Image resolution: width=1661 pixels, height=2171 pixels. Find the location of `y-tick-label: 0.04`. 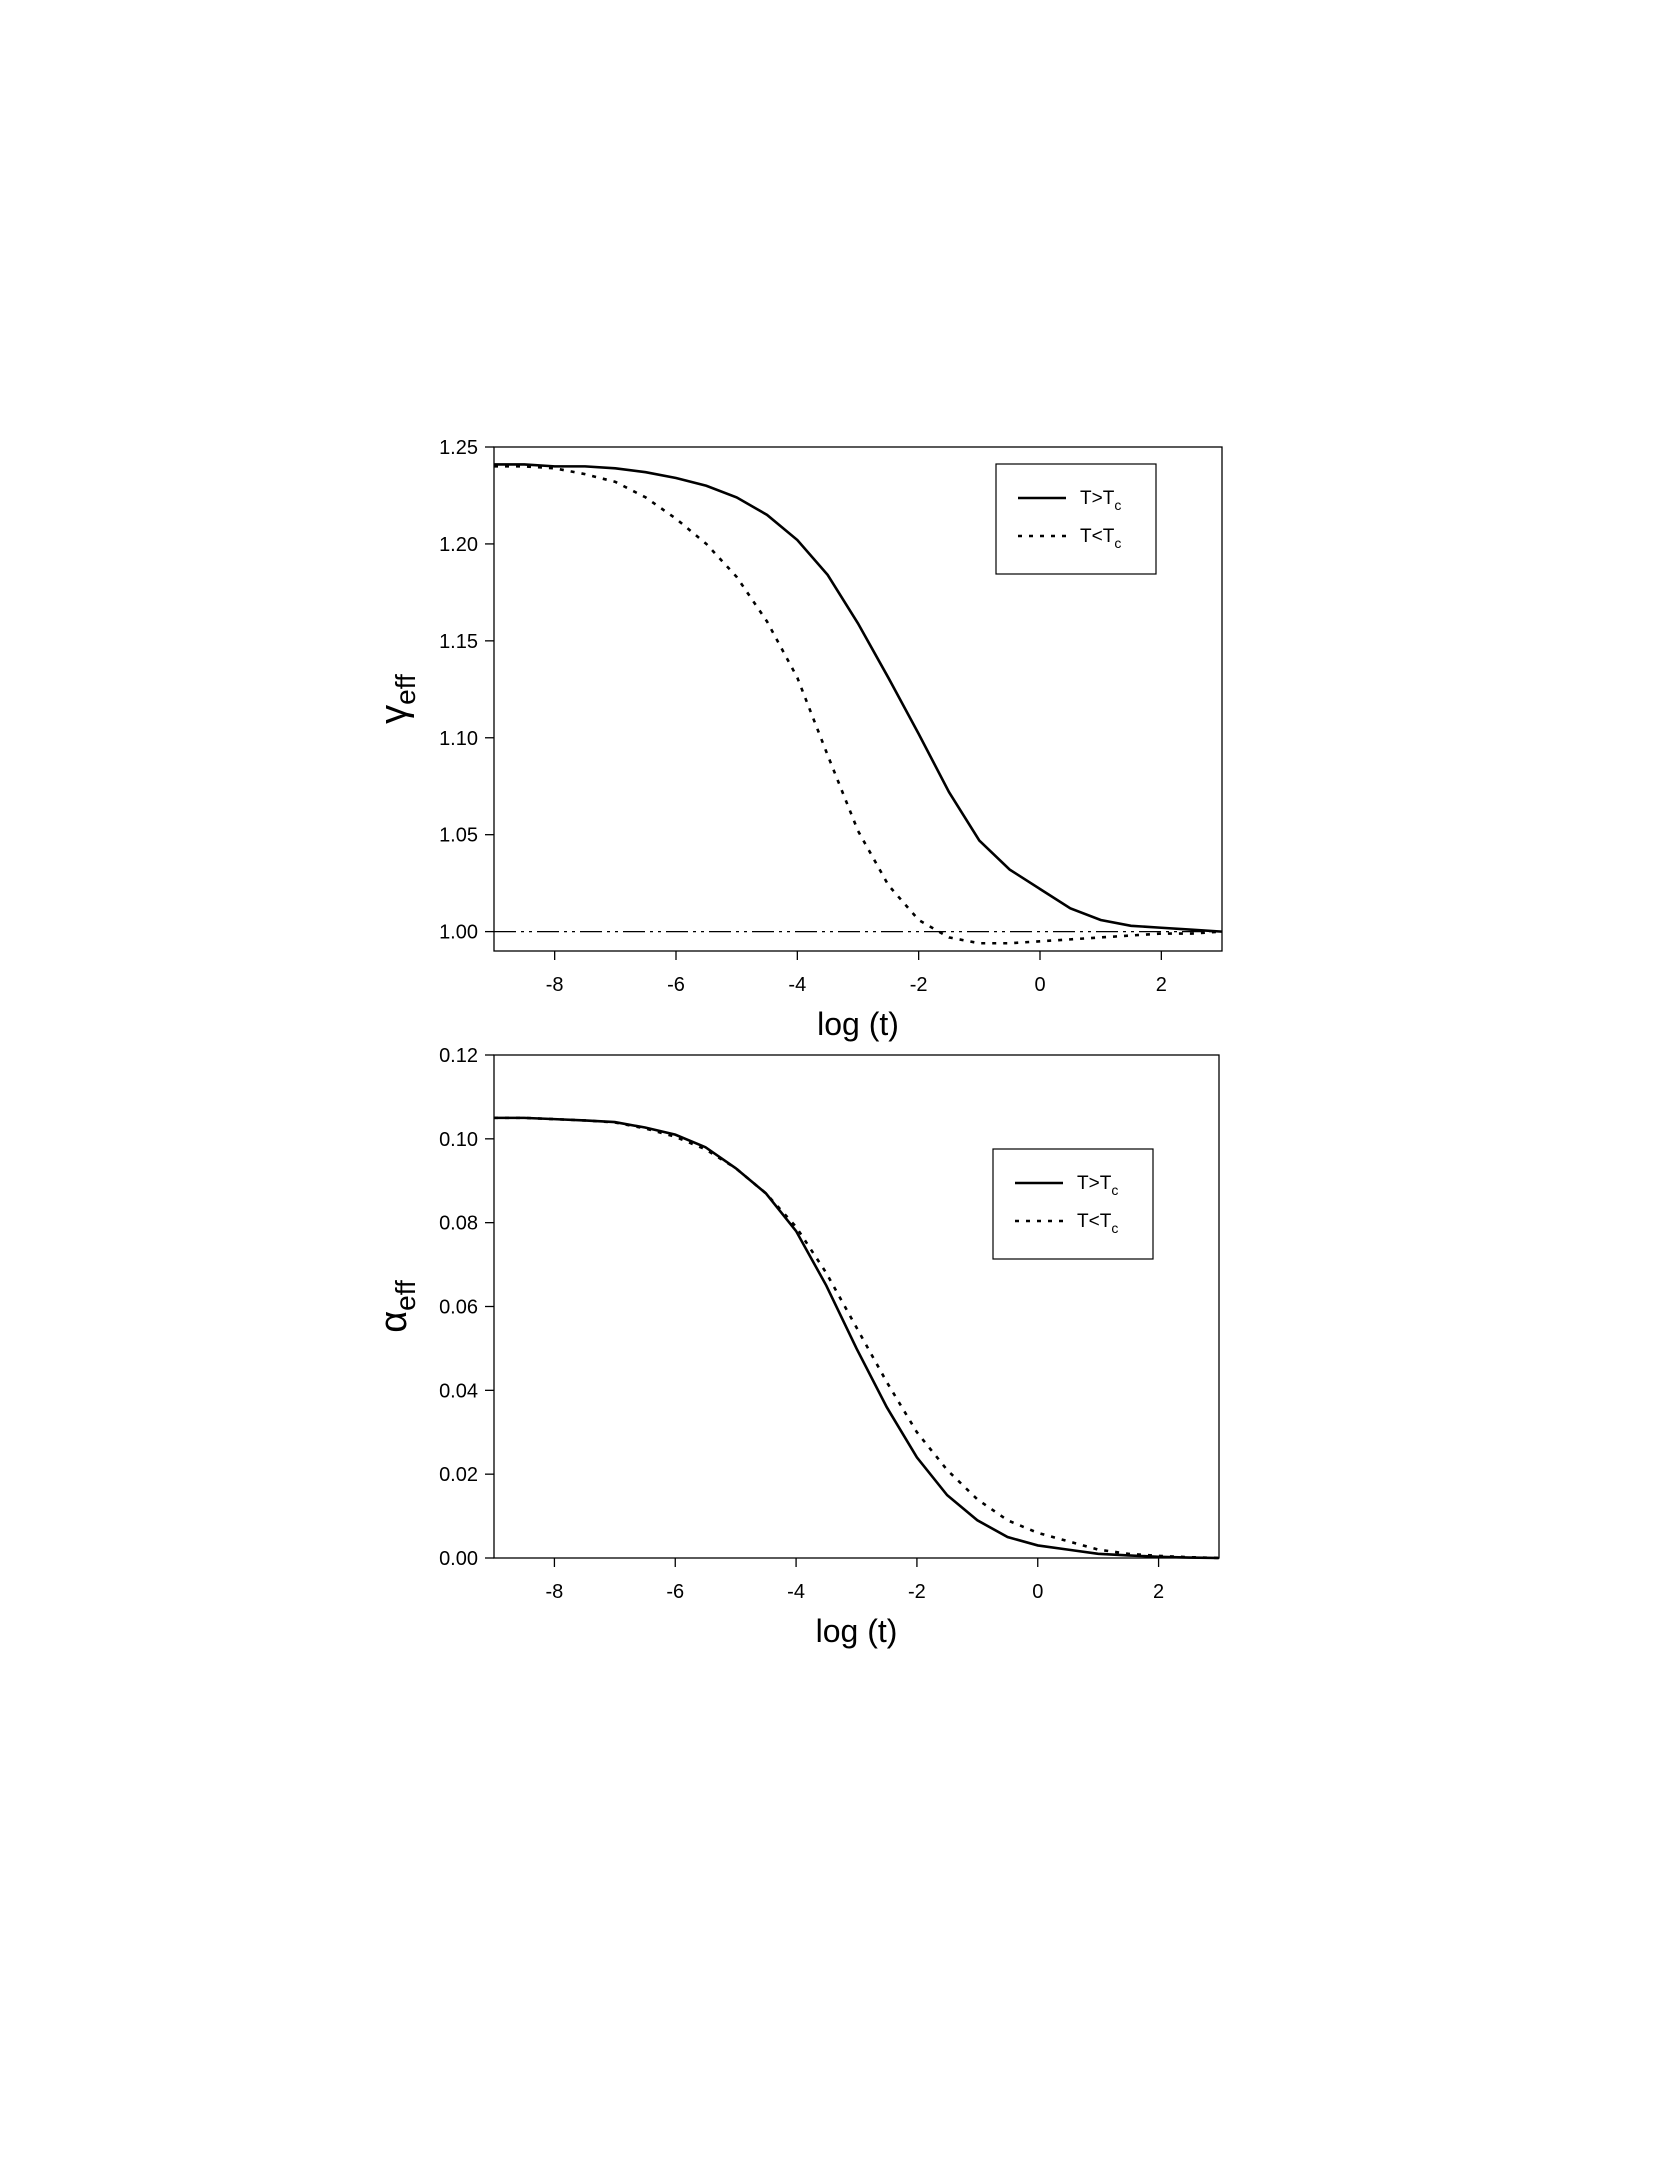

y-tick-label: 0.04 is located at coordinates (458, 1391).